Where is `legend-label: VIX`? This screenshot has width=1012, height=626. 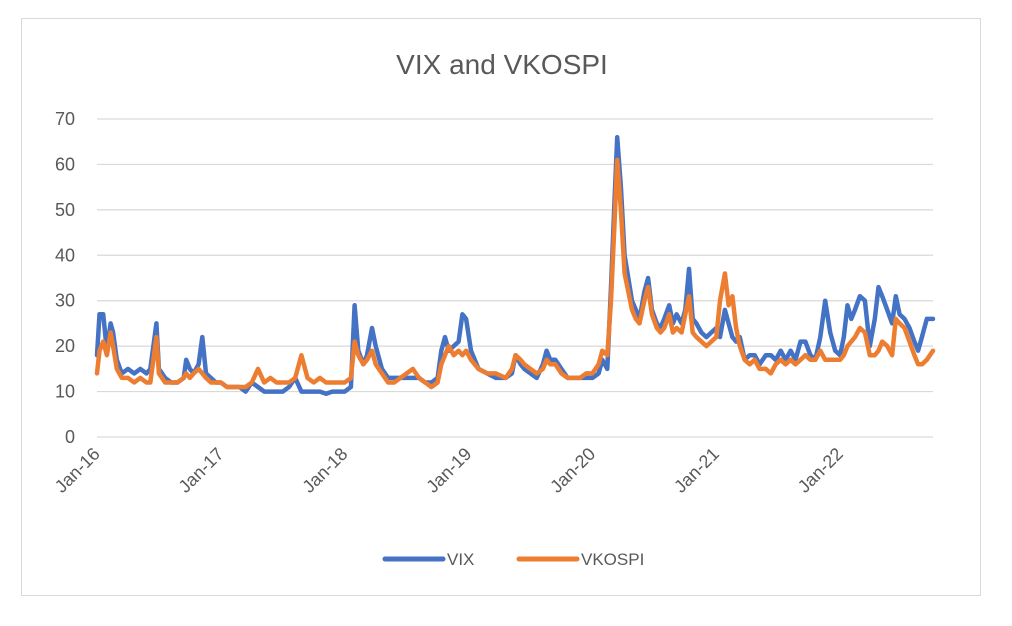 legend-label: VIX is located at coordinates (460, 559).